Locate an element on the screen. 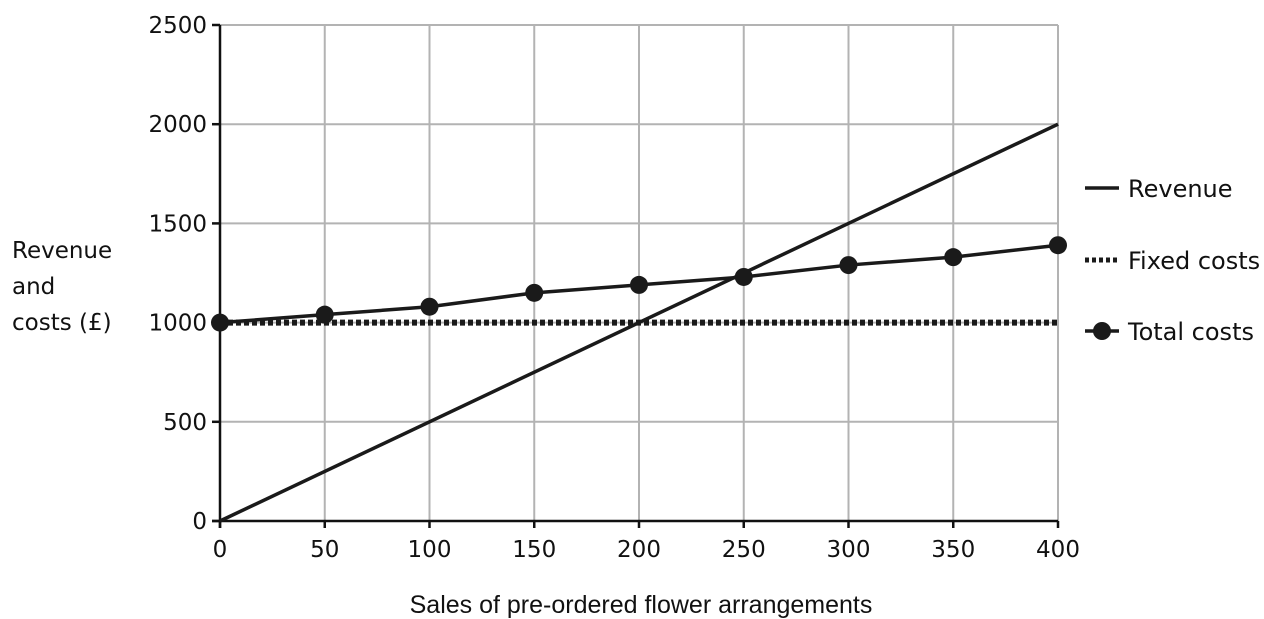 Image resolution: width=1264 pixels, height=619 pixels. y-axis-label-line-2: and is located at coordinates (33, 287).